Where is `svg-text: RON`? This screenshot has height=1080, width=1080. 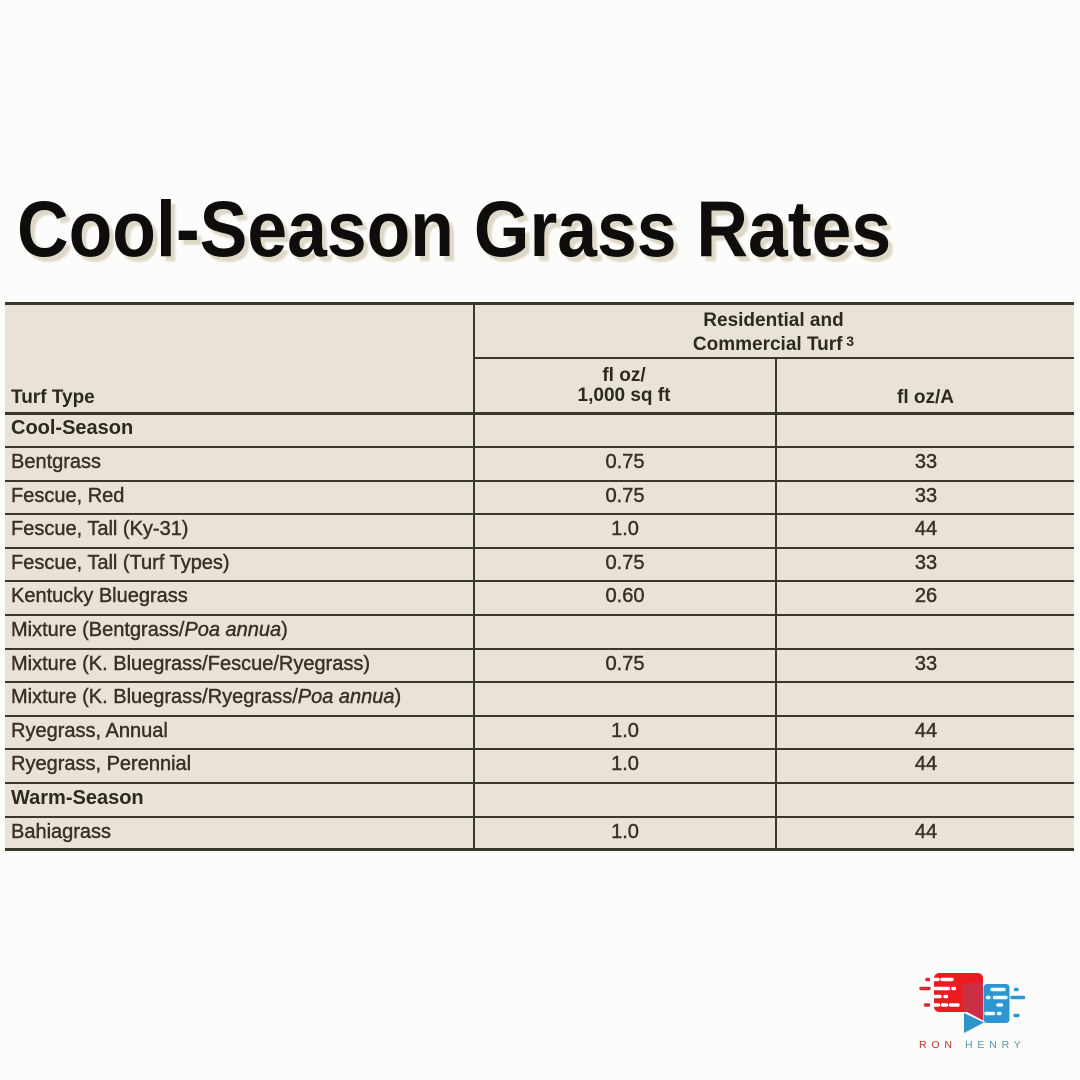
svg-text: RON is located at coordinates (938, 1045).